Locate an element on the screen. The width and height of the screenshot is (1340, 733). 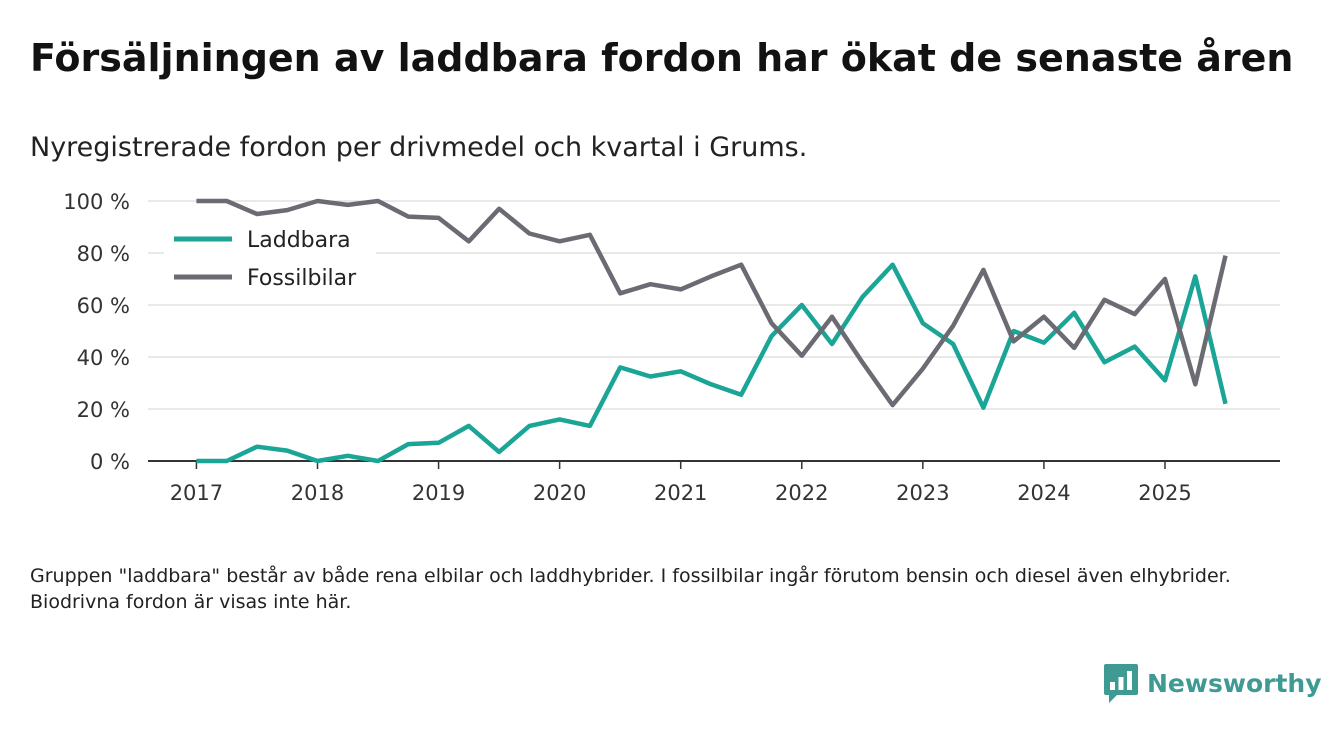
x-axis-ticks: 2017 2018 2019 2020 2021 2022 2023 2024 2025 is located at coordinates (681, 483).